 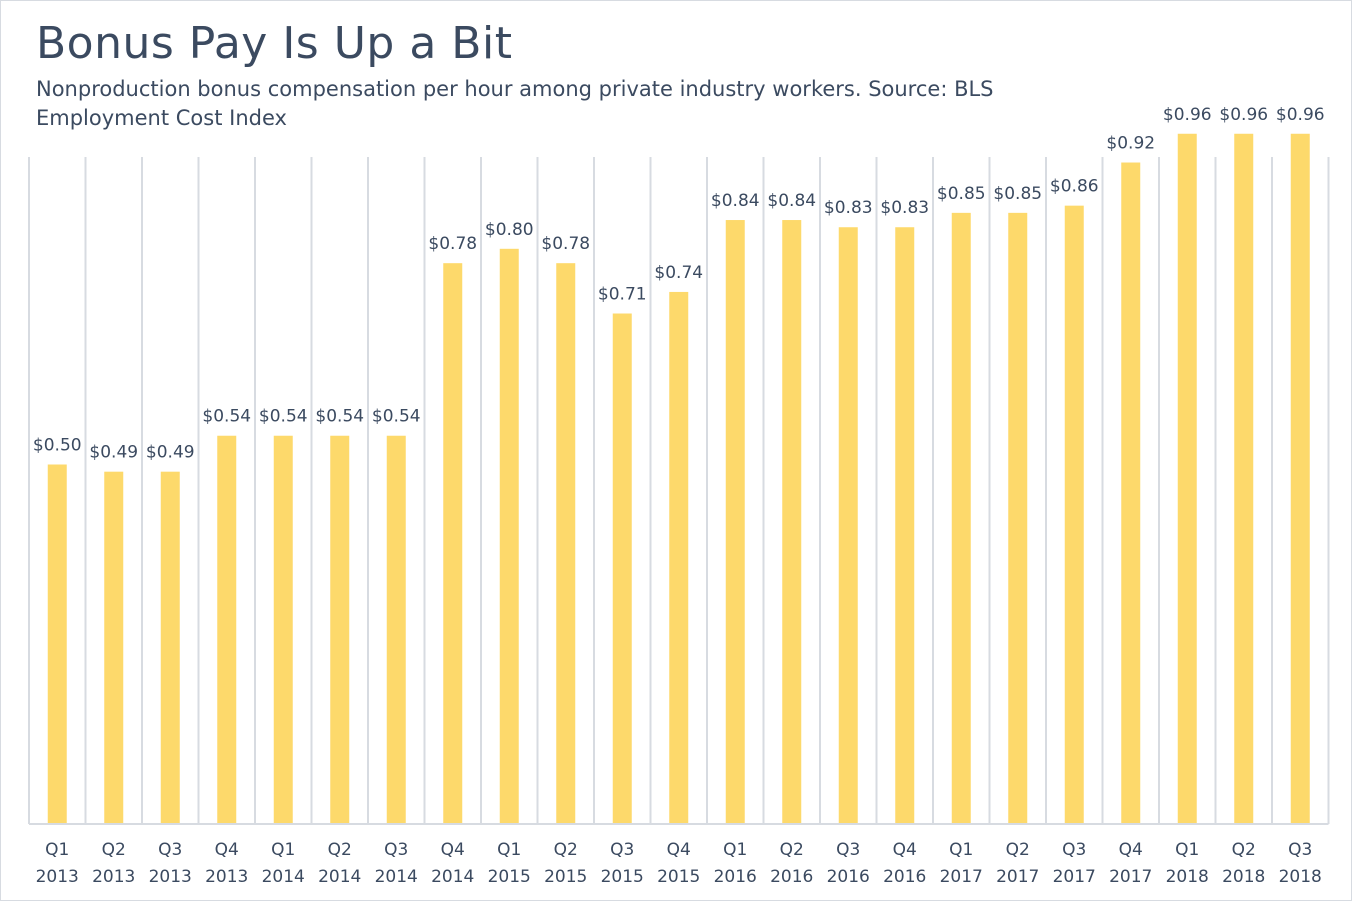 I want to click on data-label: $0.71, so click(x=622, y=295).